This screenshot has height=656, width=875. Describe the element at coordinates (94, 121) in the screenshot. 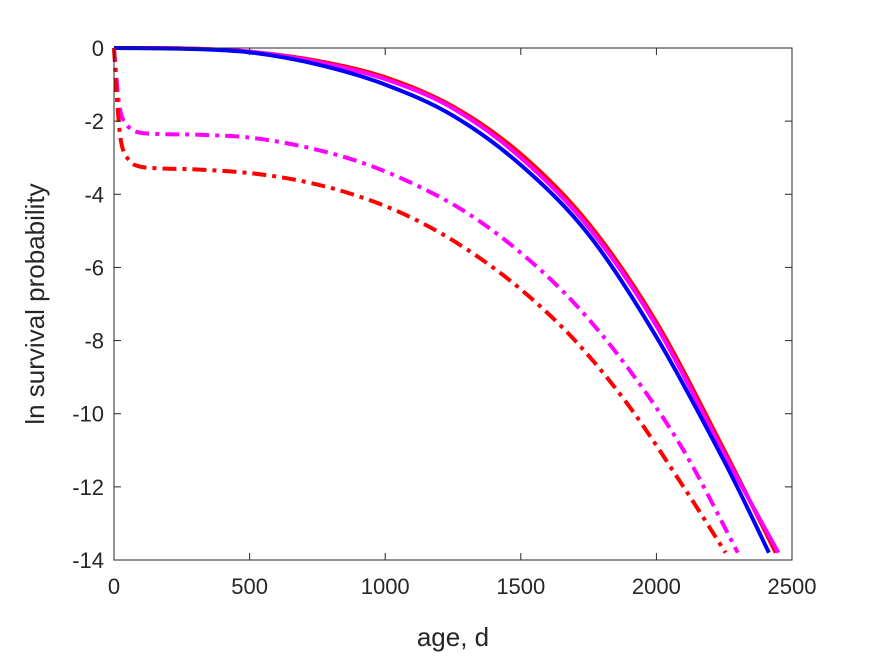

I see `y-tick-label: -2` at that location.